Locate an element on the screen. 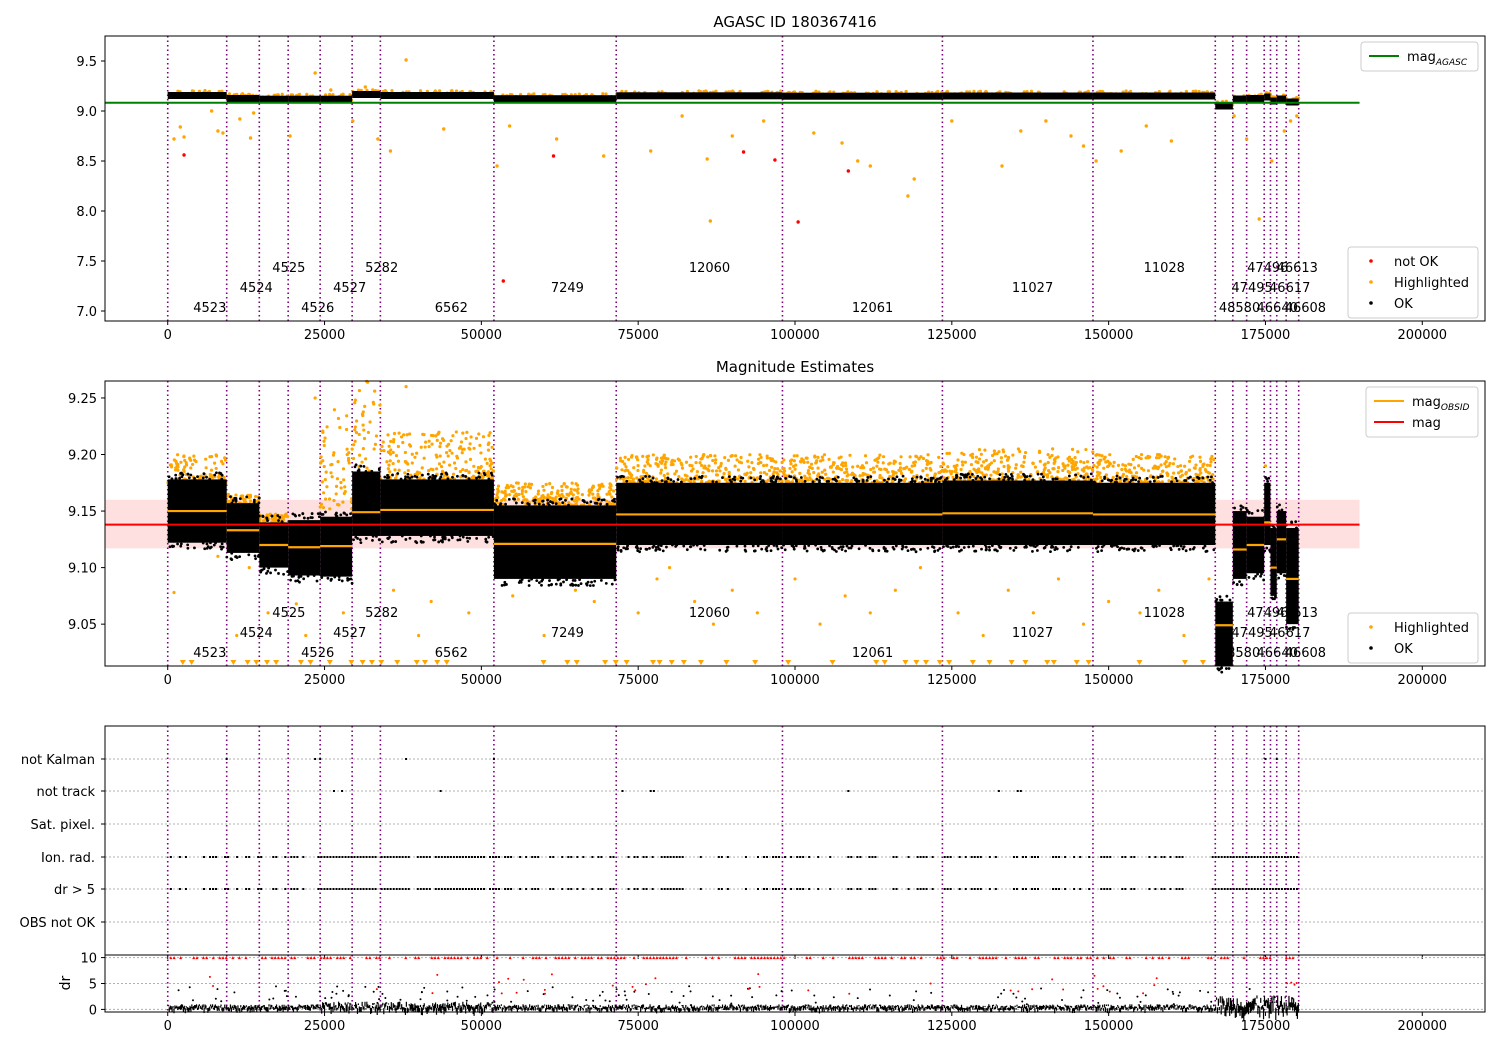 This screenshot has width=1500, height=1050. legend-dot-marker is located at coordinates (1371, 303).